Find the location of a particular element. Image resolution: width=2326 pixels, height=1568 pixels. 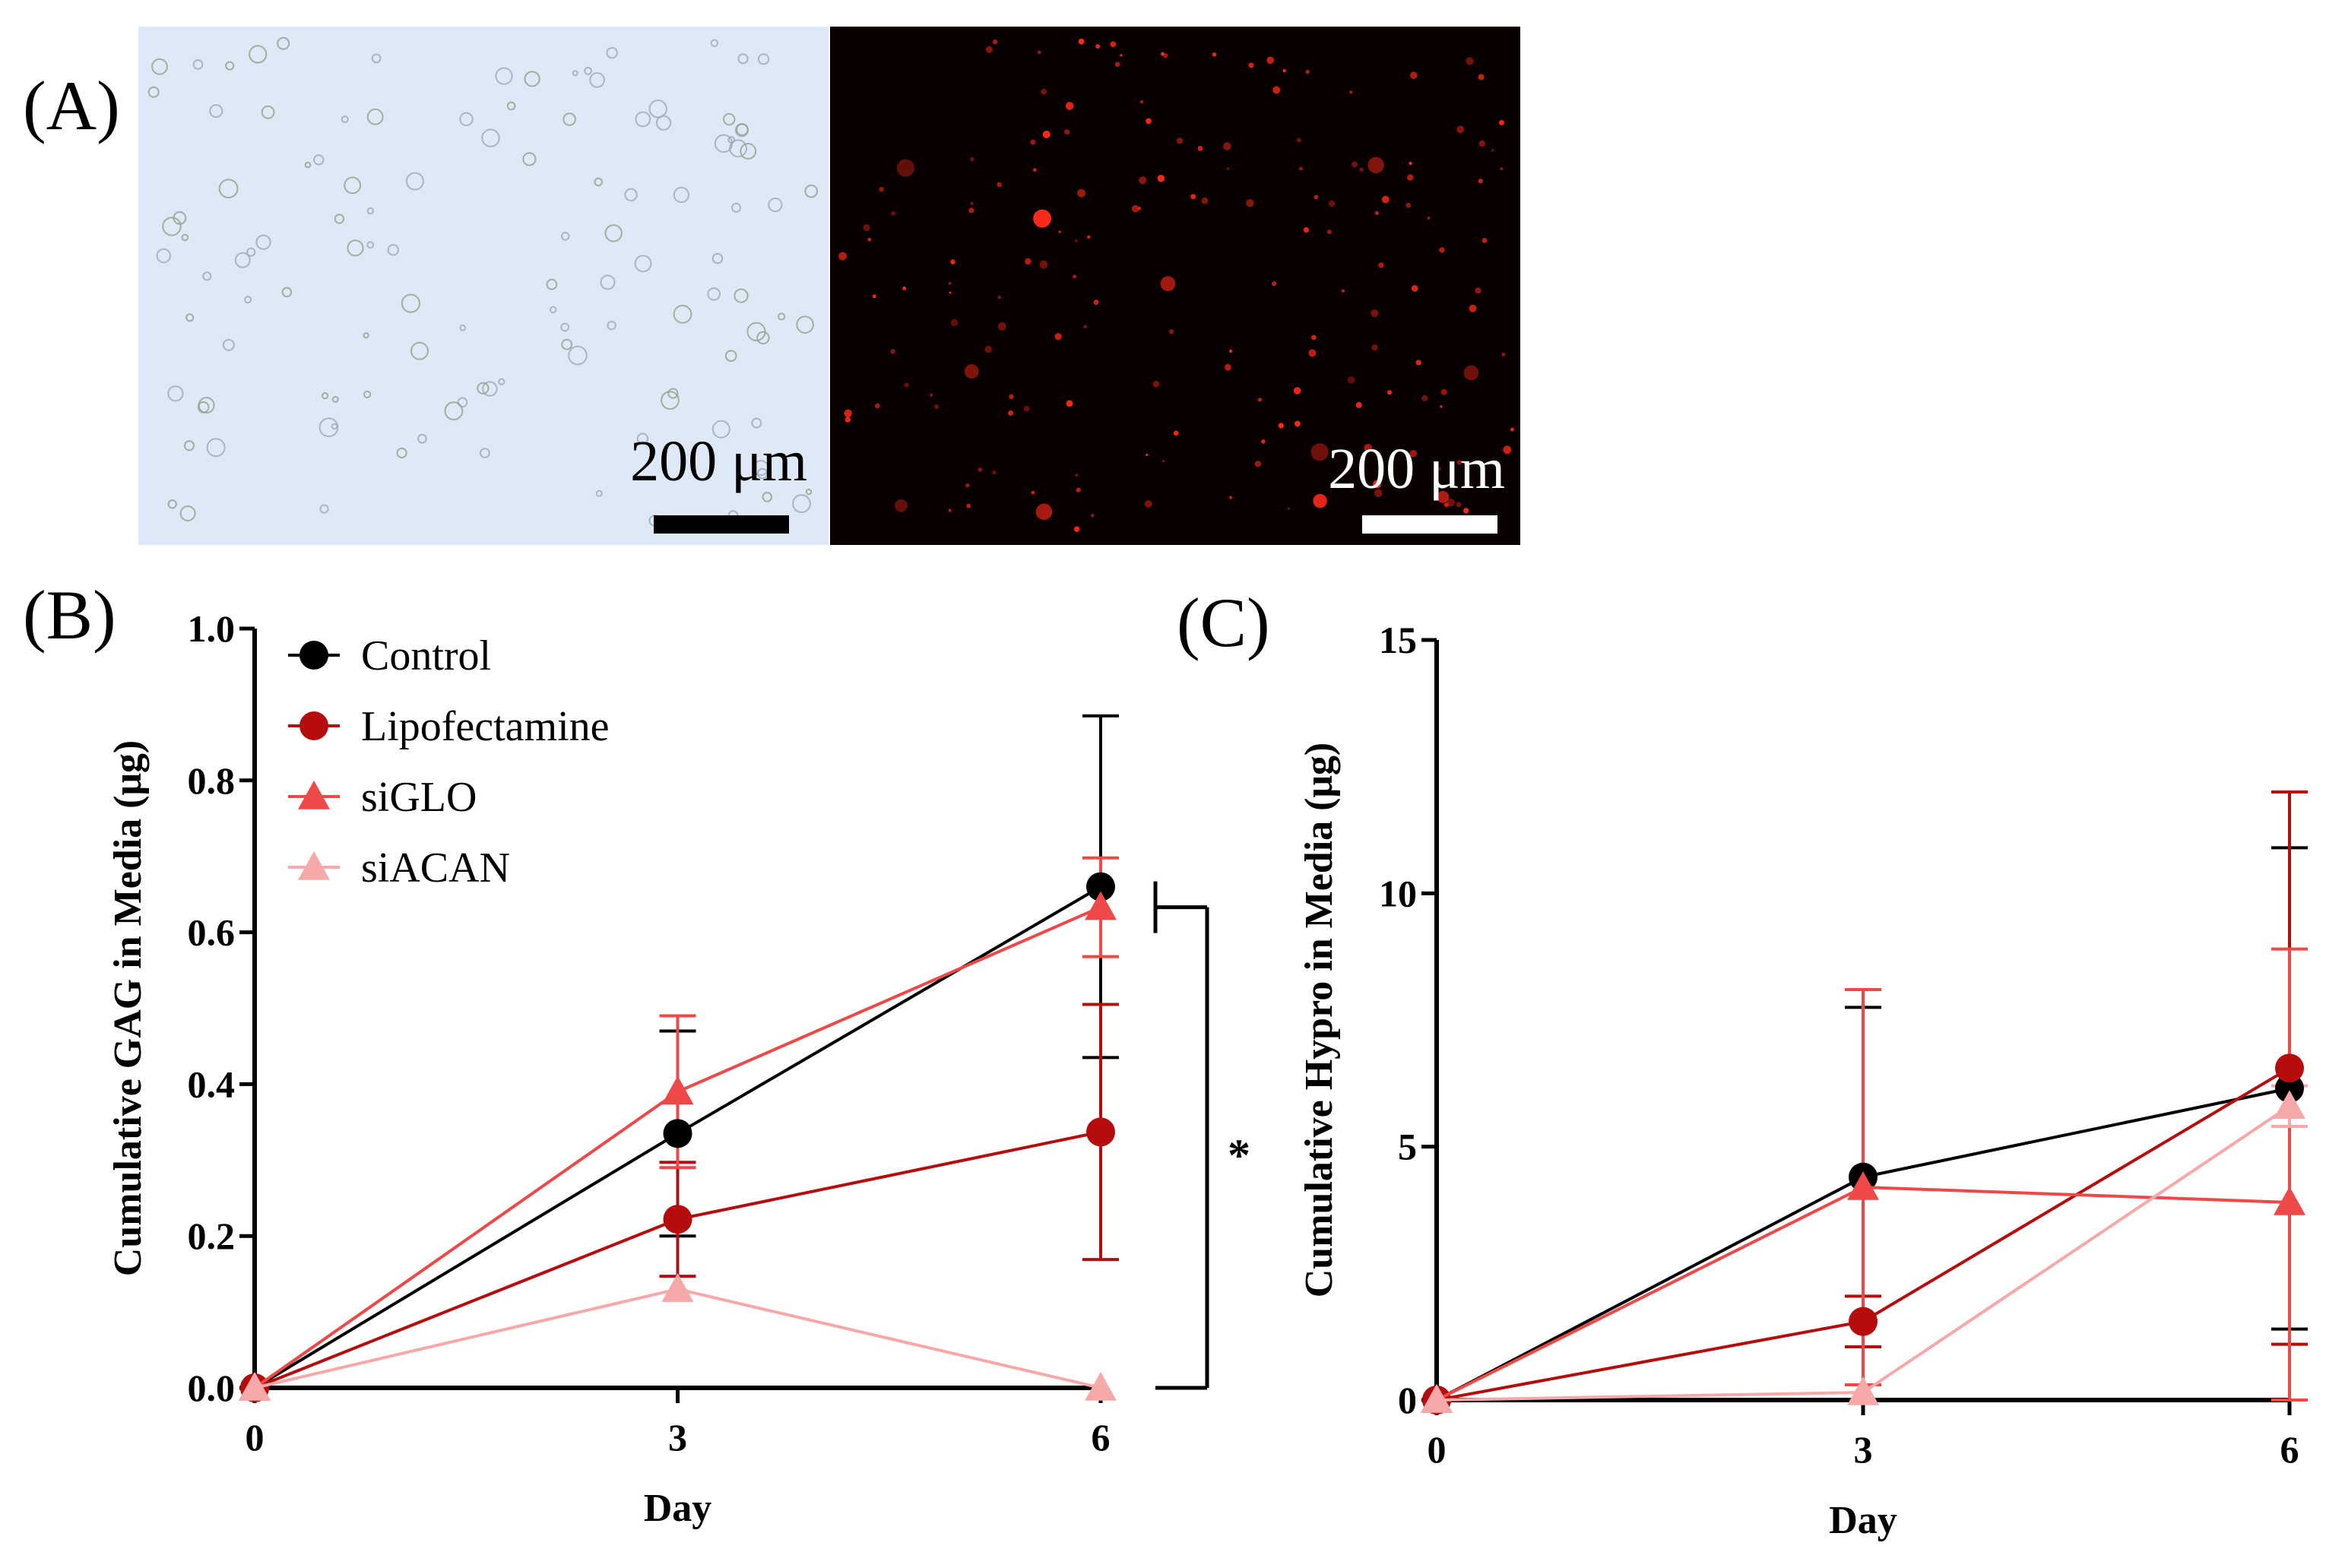

brightfield-background is located at coordinates (483, 286).